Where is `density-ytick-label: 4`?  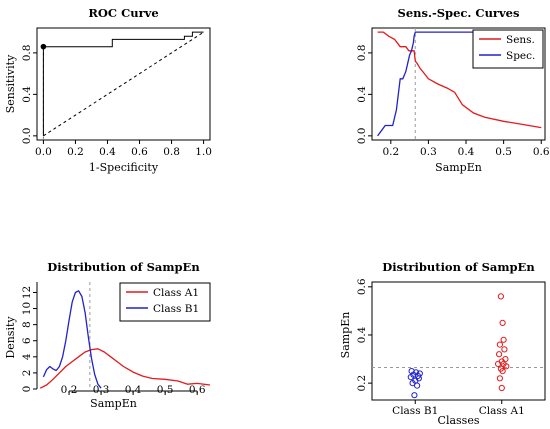
density-ytick-label: 4 is located at coordinates (27, 356).